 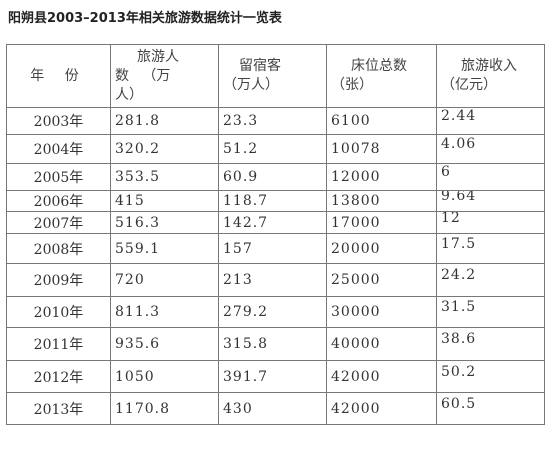 What do you see at coordinates (58, 76) in the screenshot?
I see `header-year: 年 份` at bounding box center [58, 76].